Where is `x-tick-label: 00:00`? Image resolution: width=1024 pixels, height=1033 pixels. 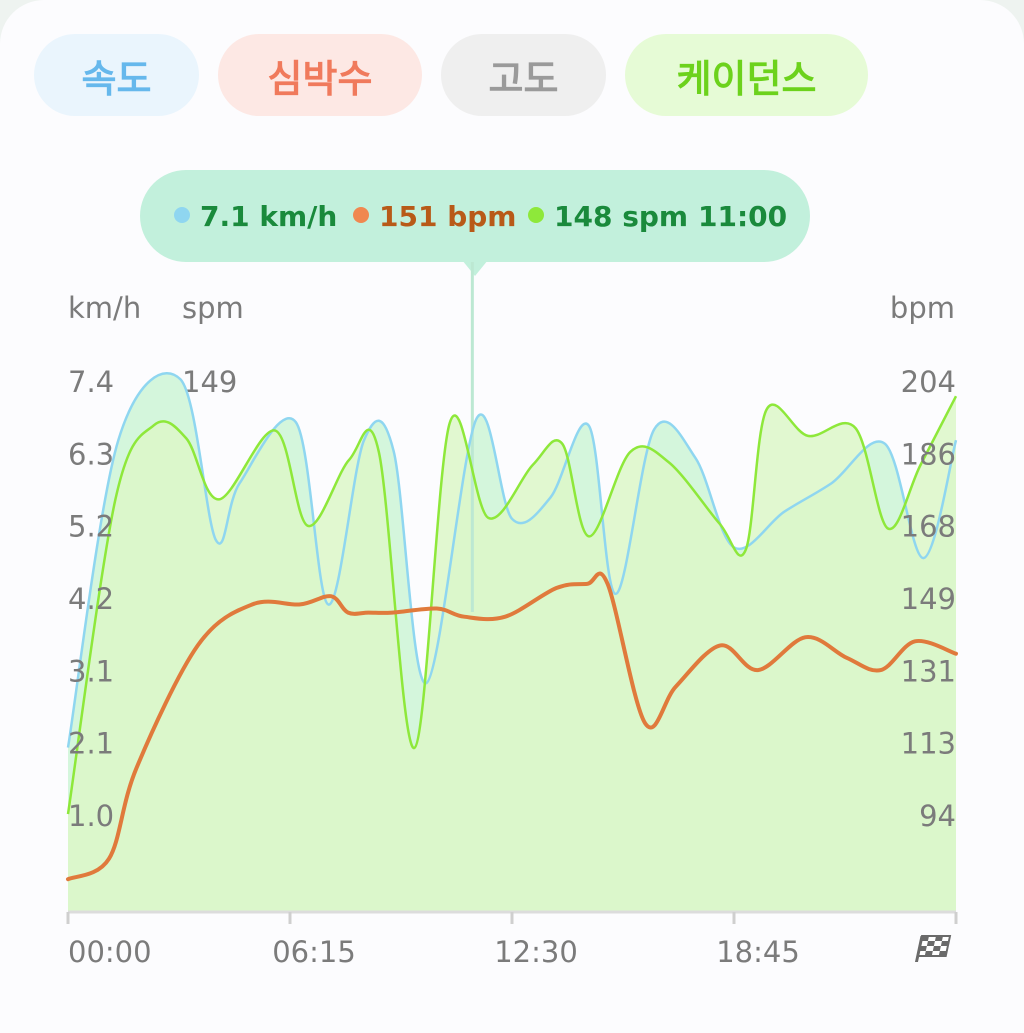 x-tick-label: 00:00 is located at coordinates (110, 952).